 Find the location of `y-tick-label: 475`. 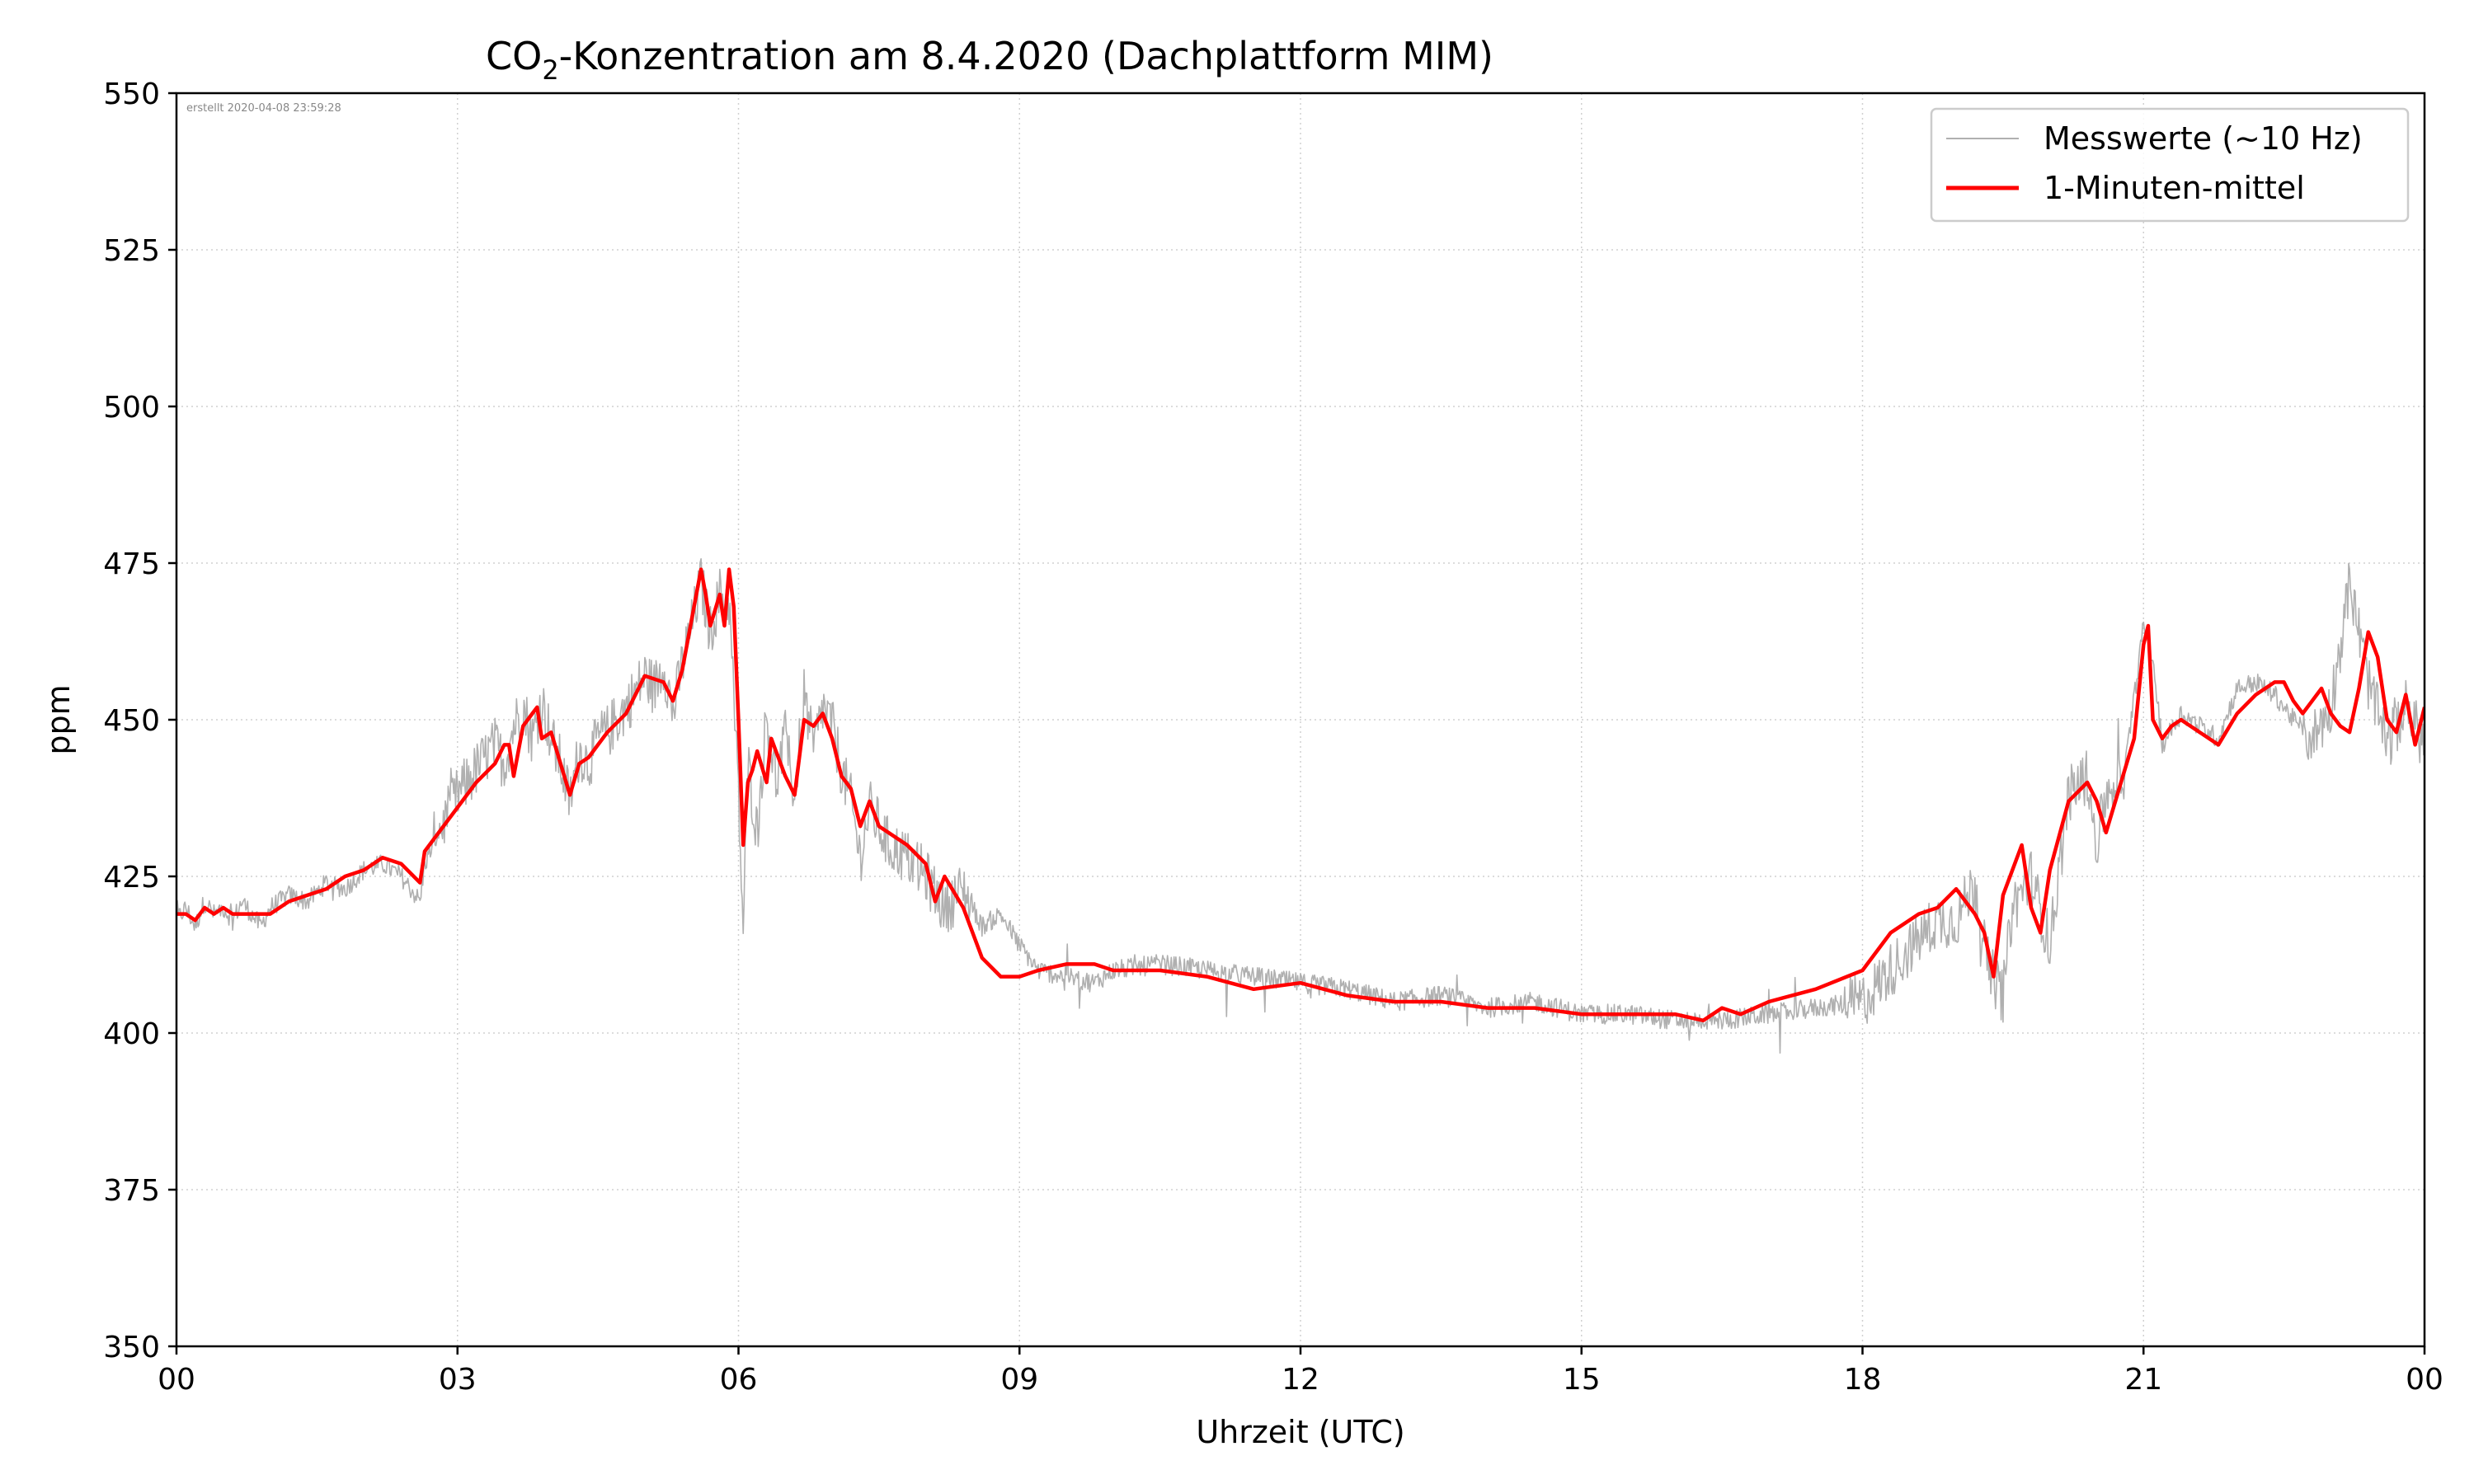

y-tick-label: 475 is located at coordinates (131, 564).